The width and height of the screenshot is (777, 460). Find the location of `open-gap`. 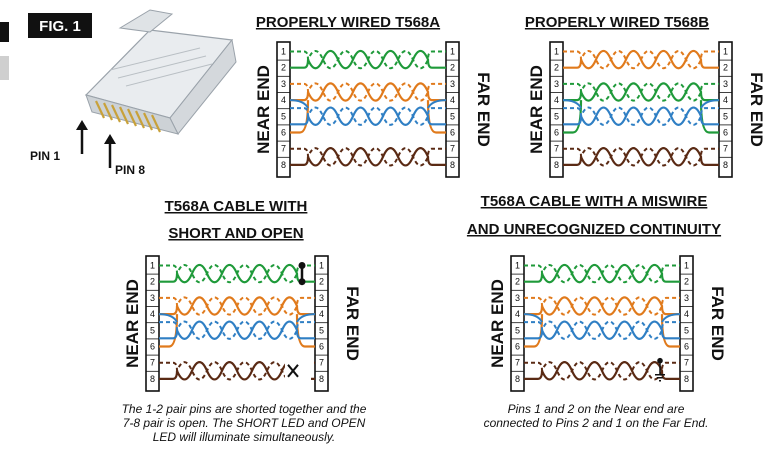

open-gap is located at coordinates (298, 370).